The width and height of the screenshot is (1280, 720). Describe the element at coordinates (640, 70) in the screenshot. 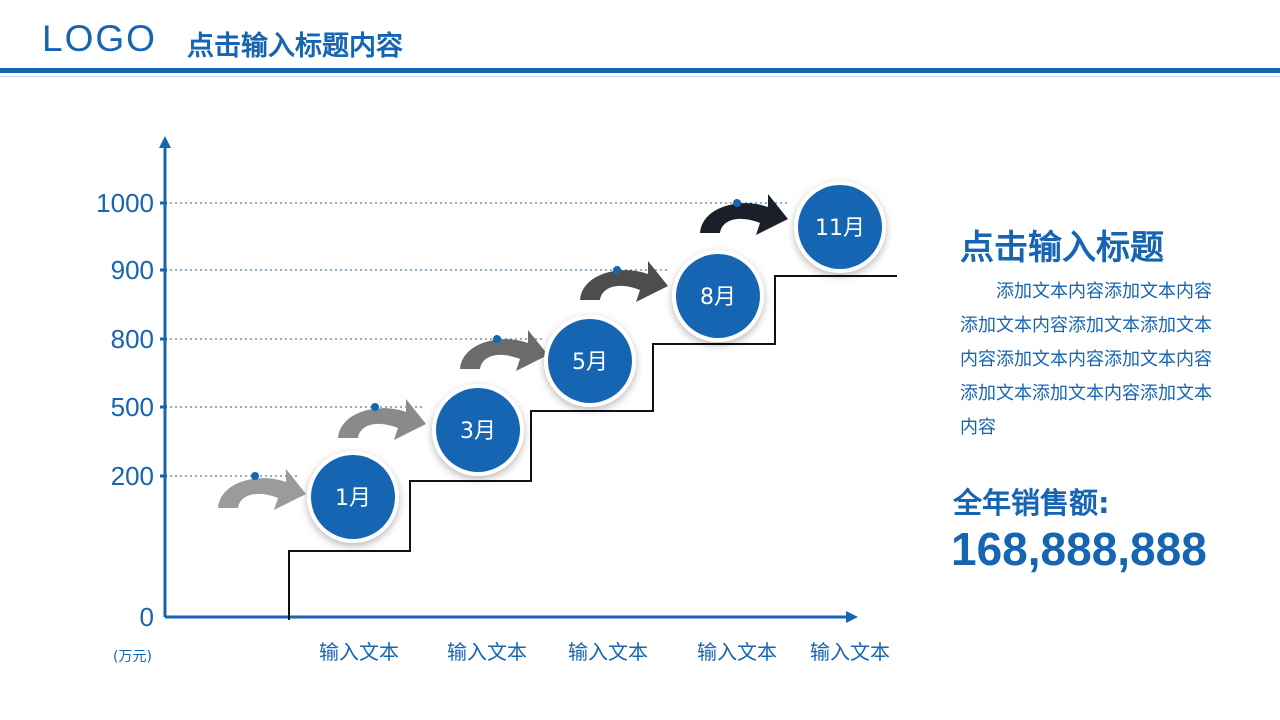

I see `header-divider` at that location.